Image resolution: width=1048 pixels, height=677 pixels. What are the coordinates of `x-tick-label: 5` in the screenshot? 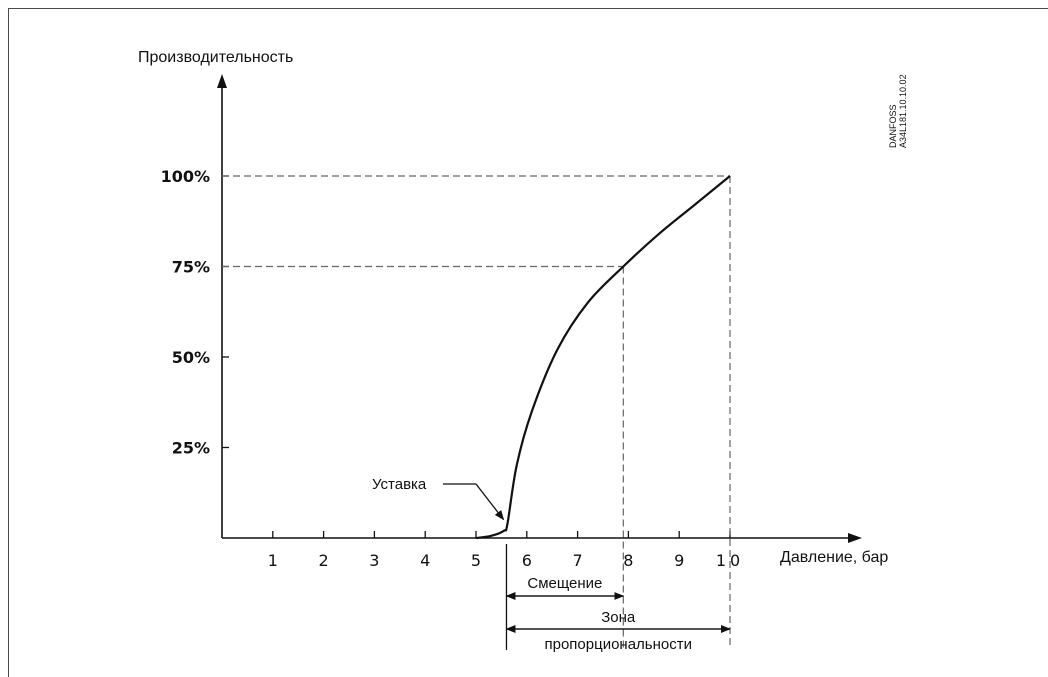 It's located at (476, 560).